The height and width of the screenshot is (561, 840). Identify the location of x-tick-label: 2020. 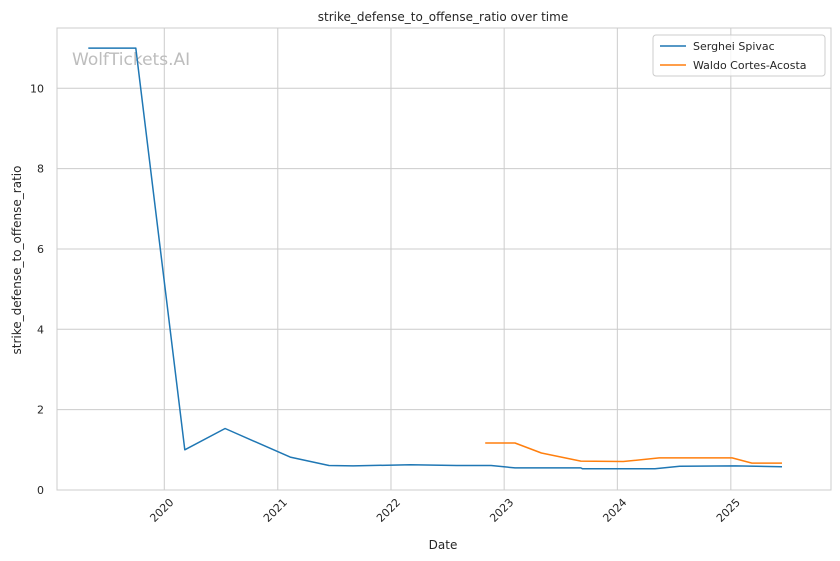
(161, 510).